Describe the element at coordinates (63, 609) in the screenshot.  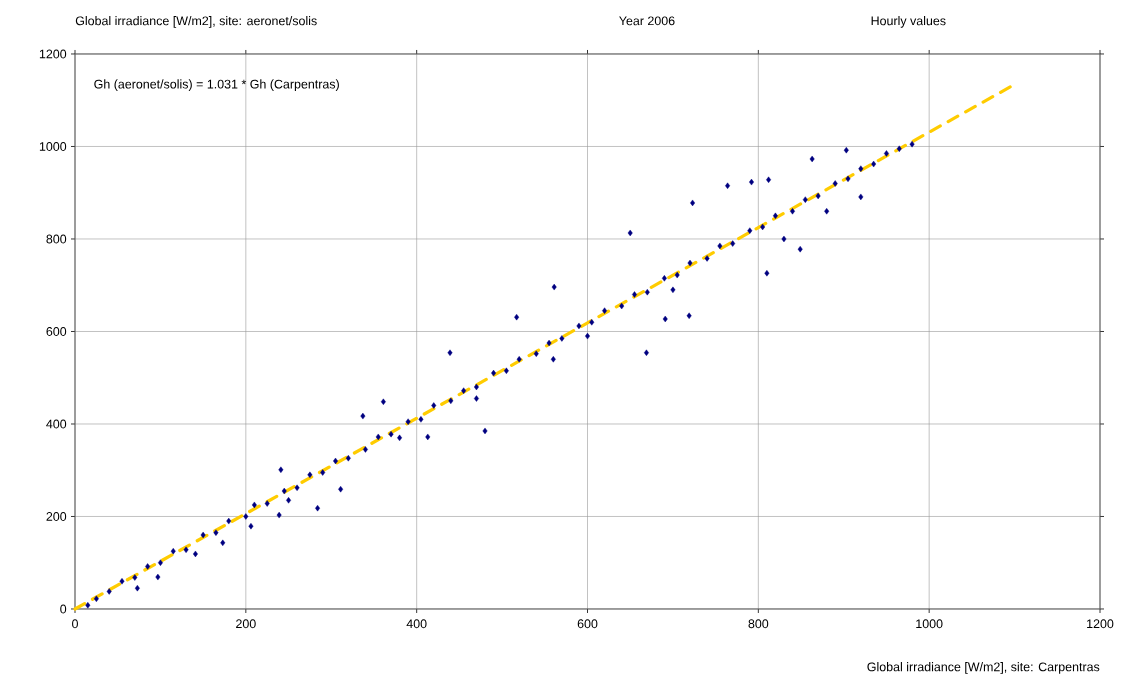
I see `y-tick-label: 0` at that location.